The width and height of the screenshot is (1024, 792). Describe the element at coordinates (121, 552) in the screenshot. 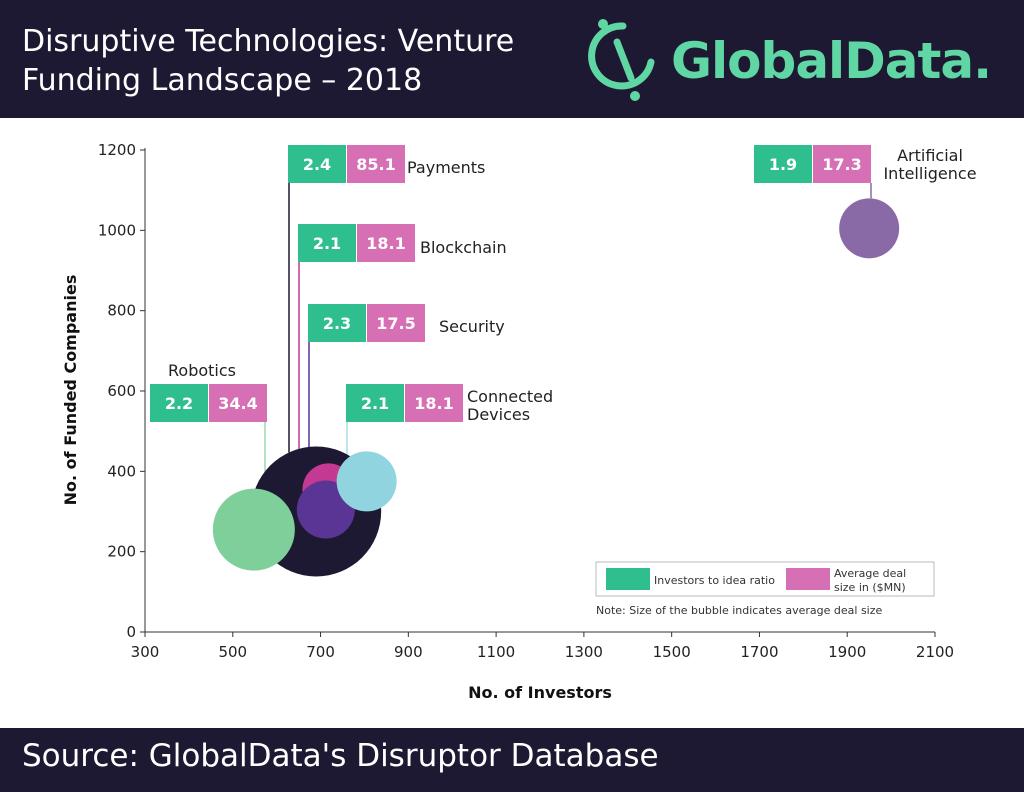

I see `y-tick-label: 200` at that location.